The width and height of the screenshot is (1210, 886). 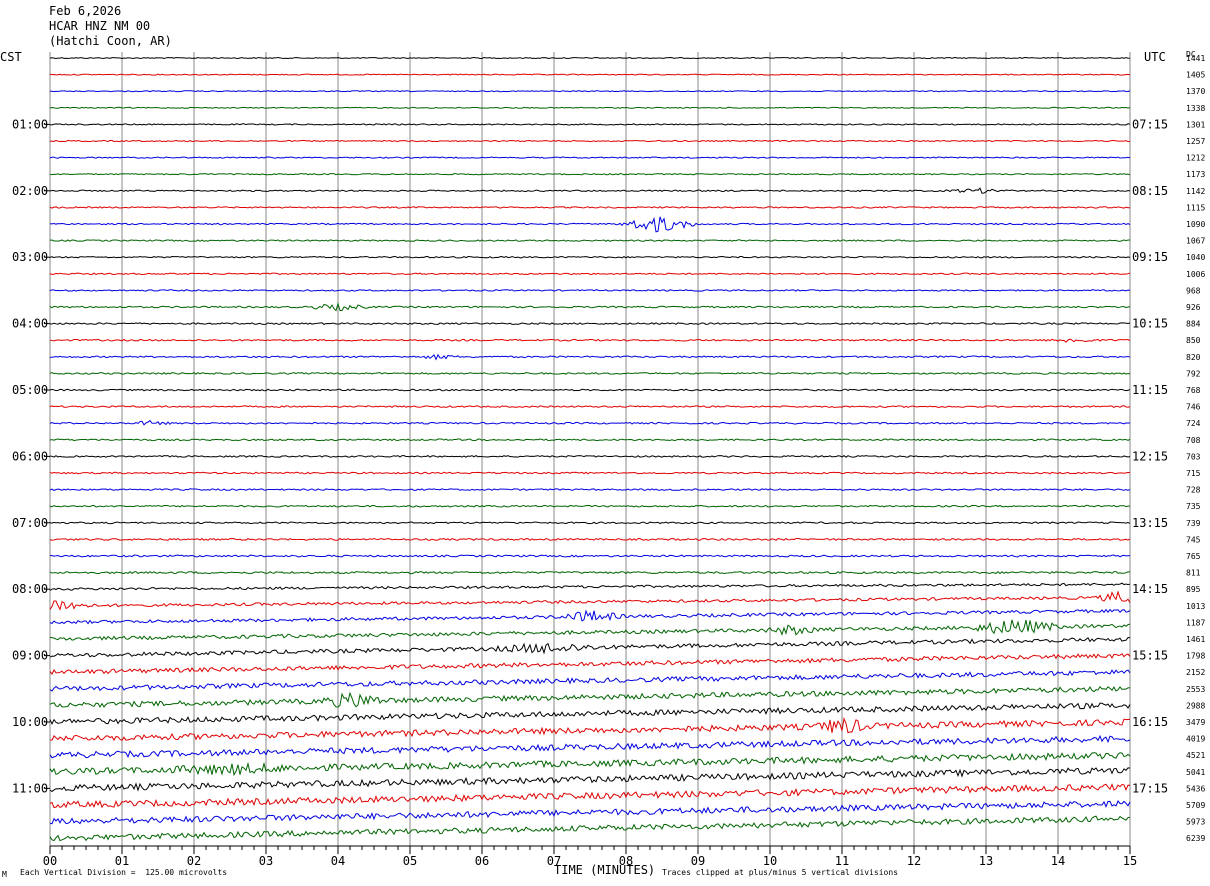 What do you see at coordinates (338, 861) in the screenshot?
I see `x-tick-label: 04` at bounding box center [338, 861].